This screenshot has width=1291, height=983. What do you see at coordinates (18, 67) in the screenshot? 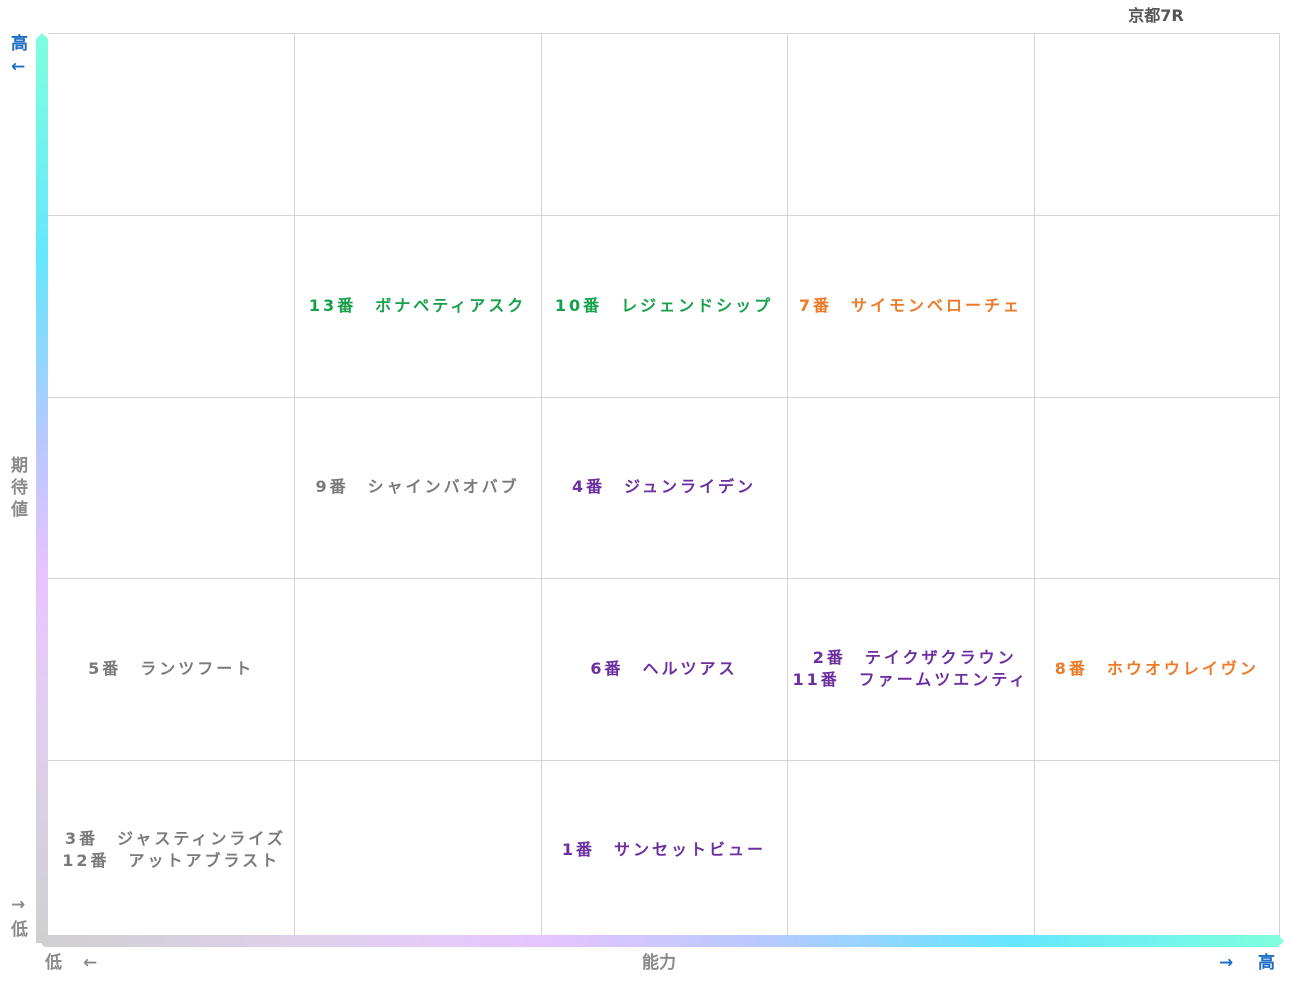
I see `y-high-arrow-icon: ←` at bounding box center [18, 67].